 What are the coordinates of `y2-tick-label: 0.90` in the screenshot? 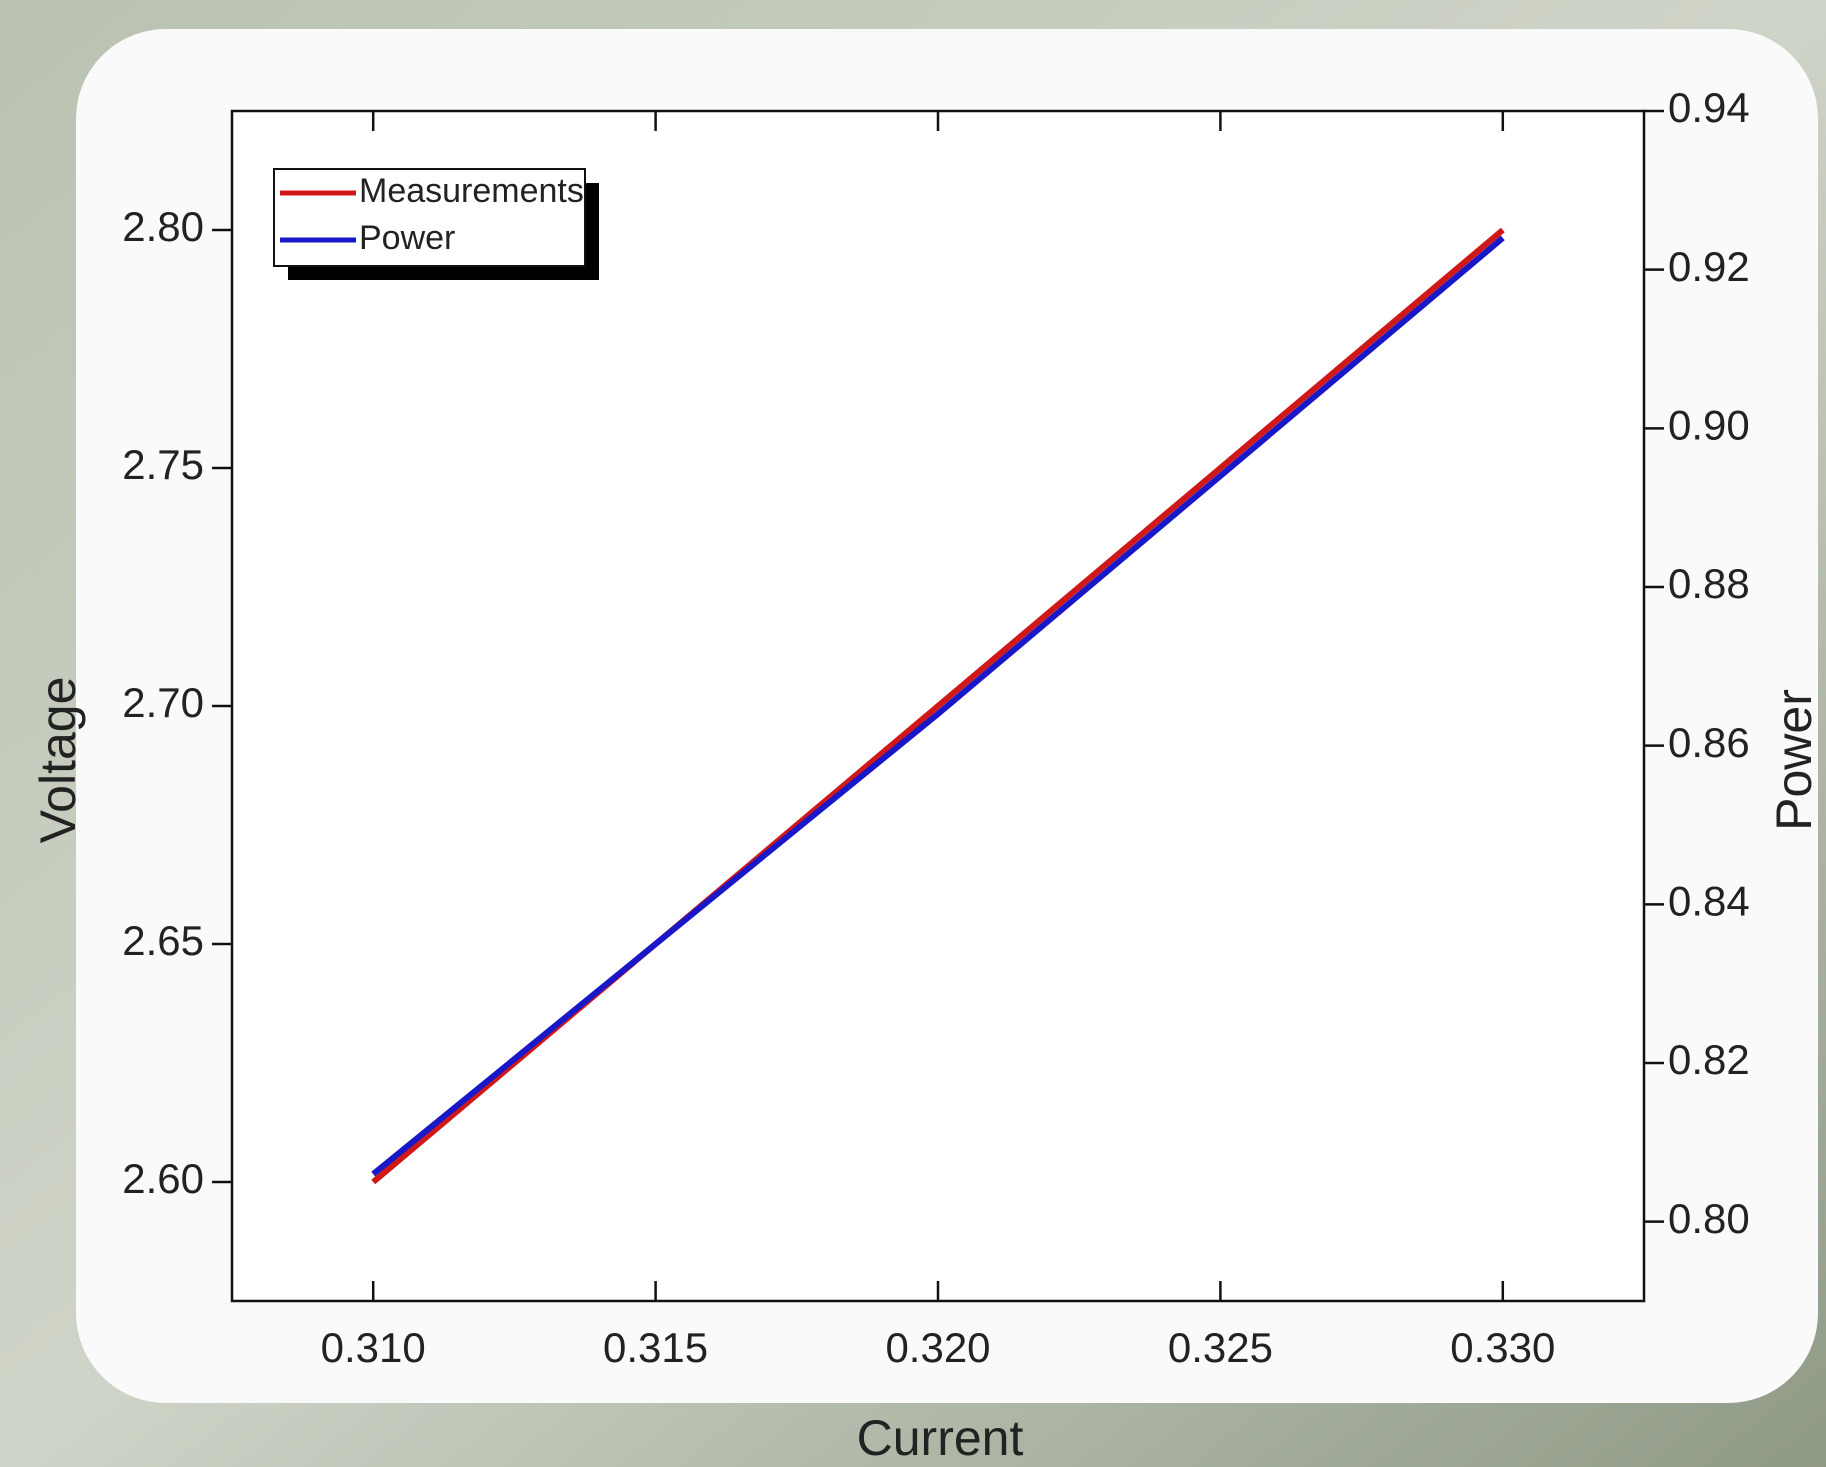 It's located at (1709, 424).